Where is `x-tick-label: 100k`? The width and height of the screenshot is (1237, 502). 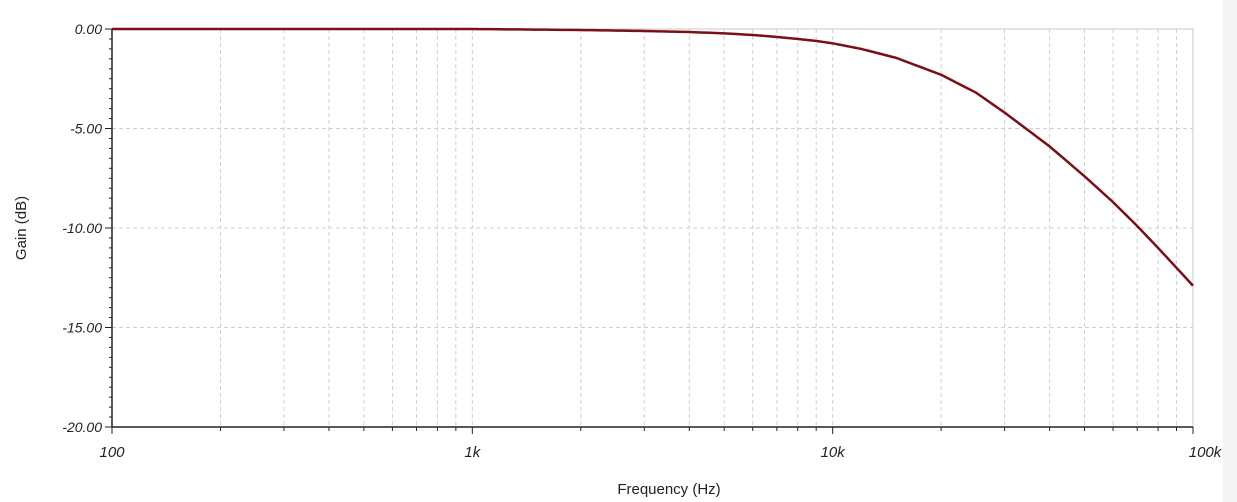 x-tick-label: 100k is located at coordinates (1206, 452).